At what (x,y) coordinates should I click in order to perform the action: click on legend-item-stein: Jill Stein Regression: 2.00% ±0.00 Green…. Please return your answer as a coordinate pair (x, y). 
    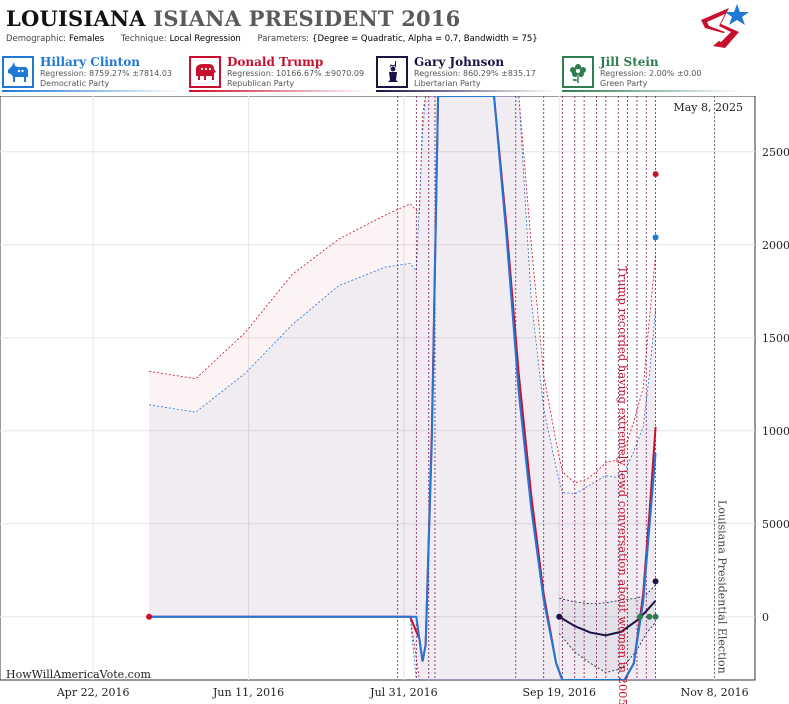
    Looking at the image, I should click on (652, 73).